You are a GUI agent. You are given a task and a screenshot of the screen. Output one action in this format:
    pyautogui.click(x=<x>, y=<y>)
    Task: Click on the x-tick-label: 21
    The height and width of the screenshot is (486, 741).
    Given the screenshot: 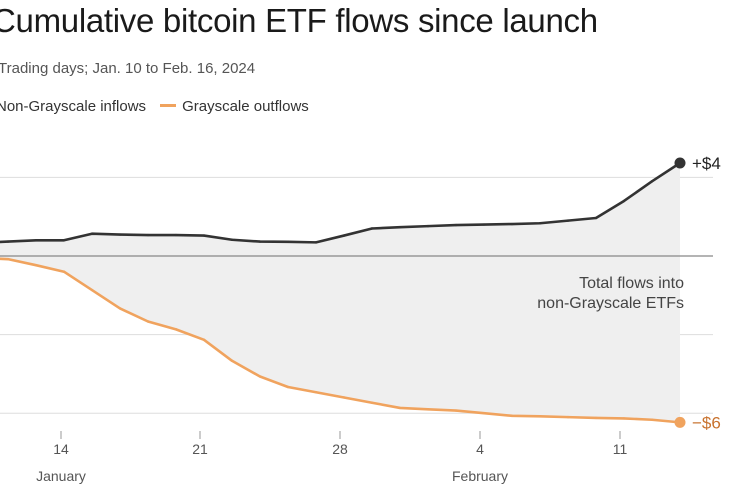 What is the action you would take?
    pyautogui.click(x=200, y=449)
    